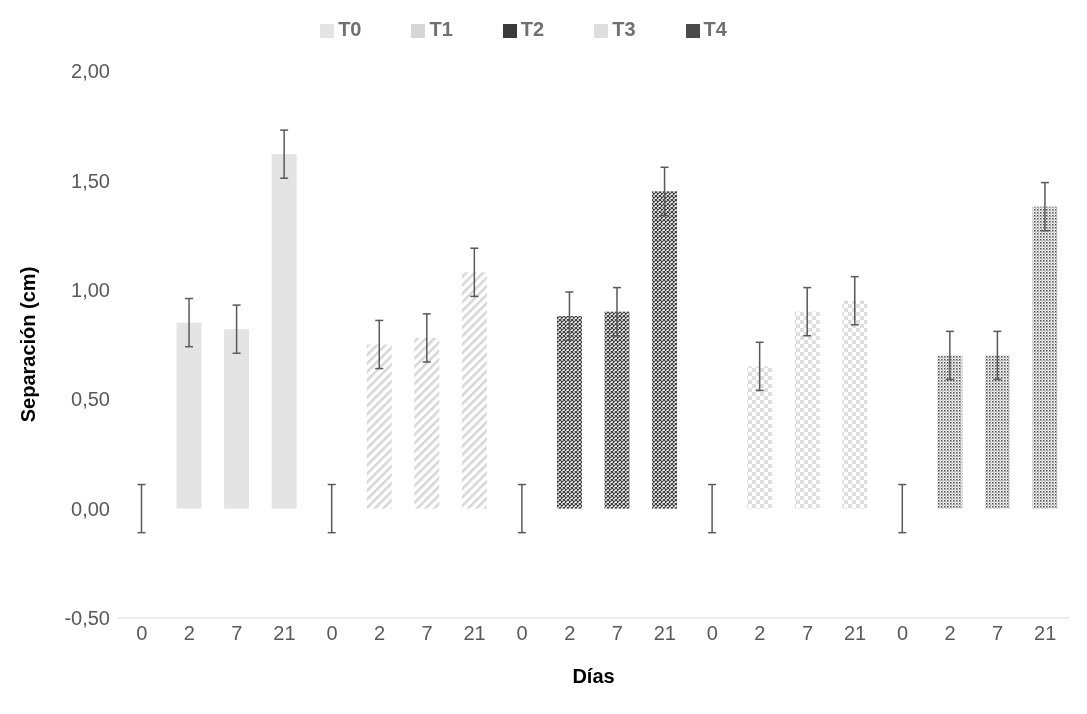  What do you see at coordinates (624, 29) in the screenshot?
I see `legend-label: T3` at bounding box center [624, 29].